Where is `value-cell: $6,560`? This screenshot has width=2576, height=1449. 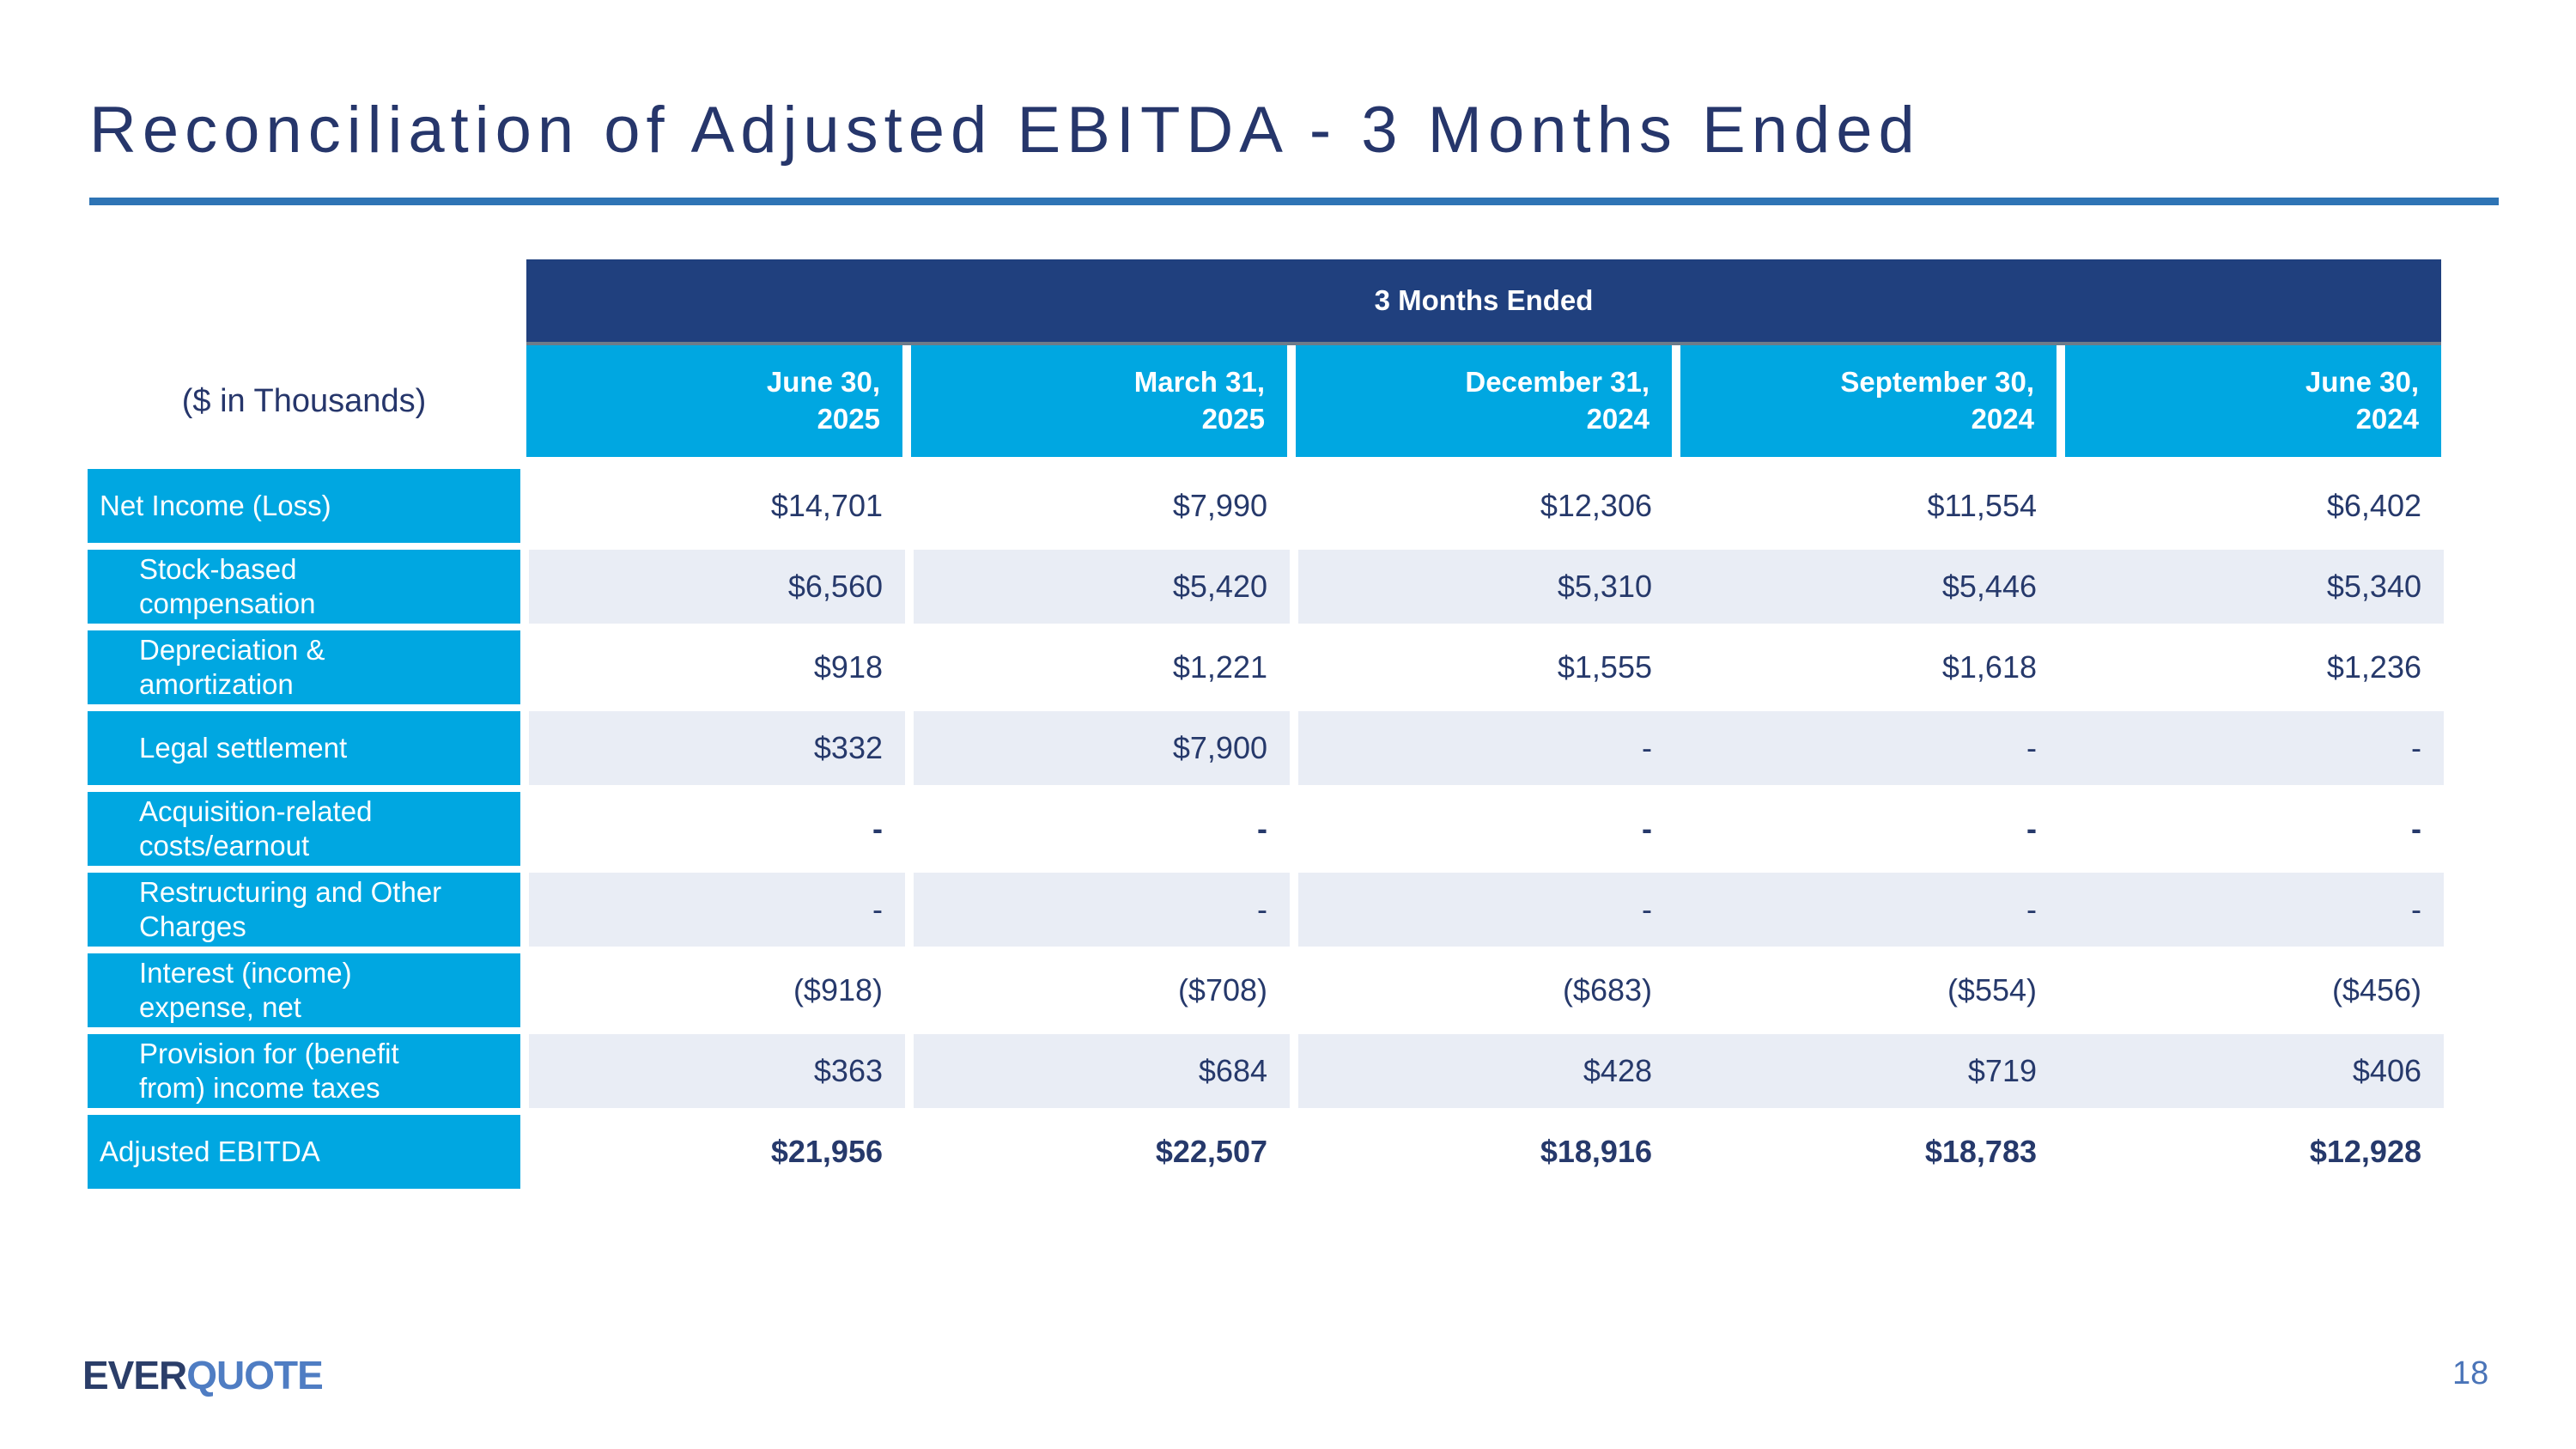 value-cell: $6,560 is located at coordinates (717, 587).